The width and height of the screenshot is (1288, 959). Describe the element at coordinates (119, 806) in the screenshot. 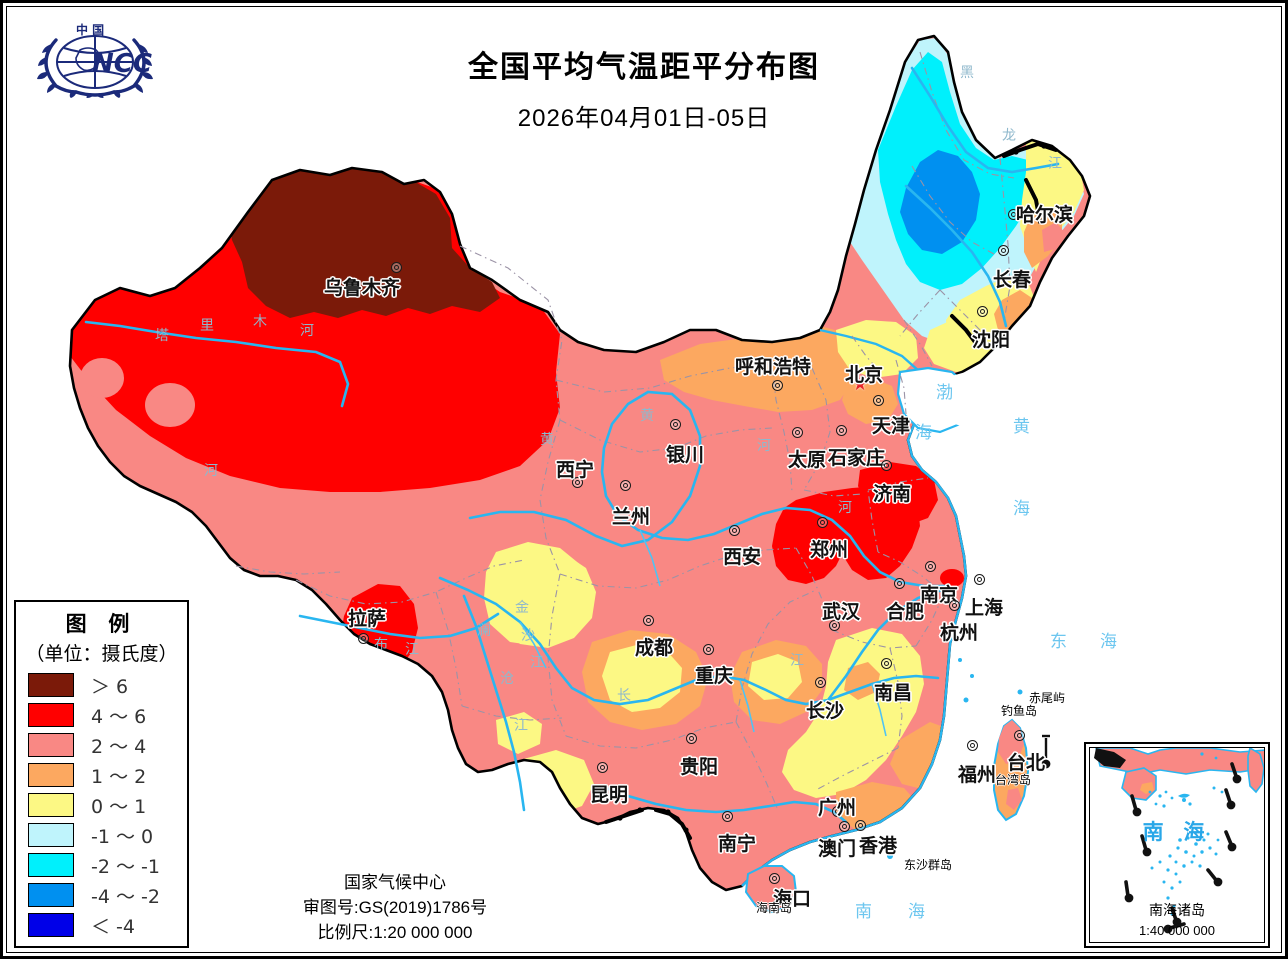

I see `legend-label: 0 ～ 1` at that location.